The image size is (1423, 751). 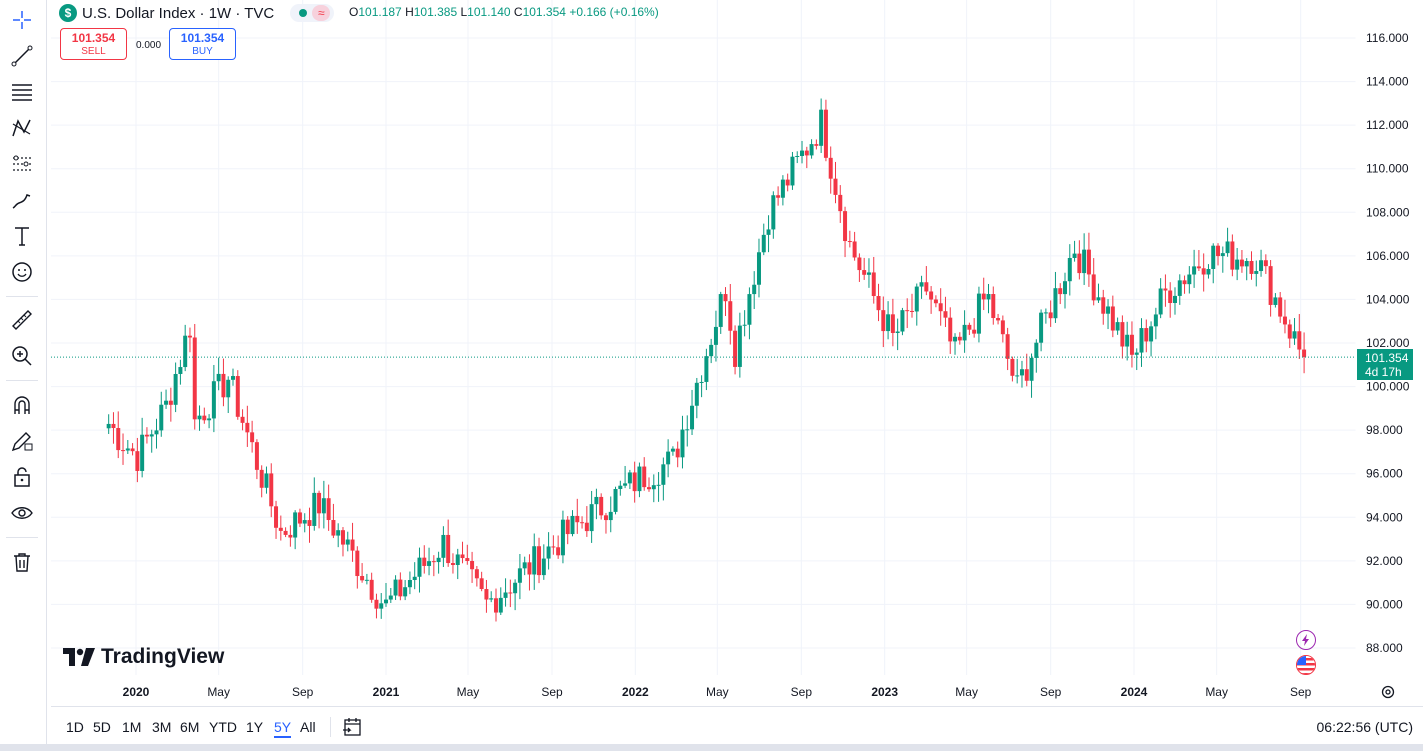 What do you see at coordinates (1364, 727) in the screenshot?
I see `utc-clock: 06:22:56 (UTC)` at bounding box center [1364, 727].